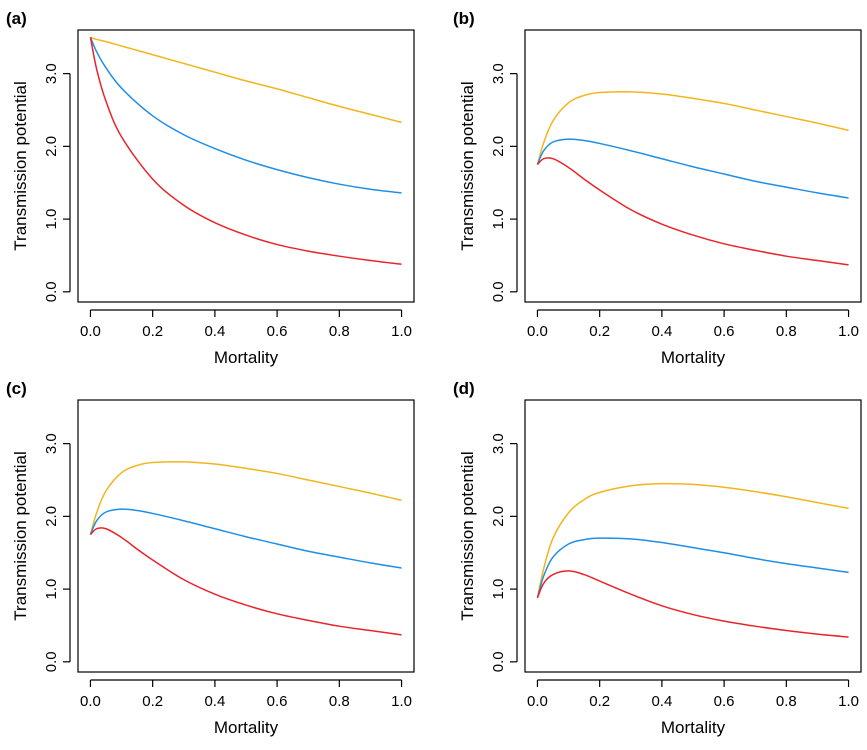  What do you see at coordinates (464, 388) in the screenshot?
I see `panel-label: (d)` at bounding box center [464, 388].